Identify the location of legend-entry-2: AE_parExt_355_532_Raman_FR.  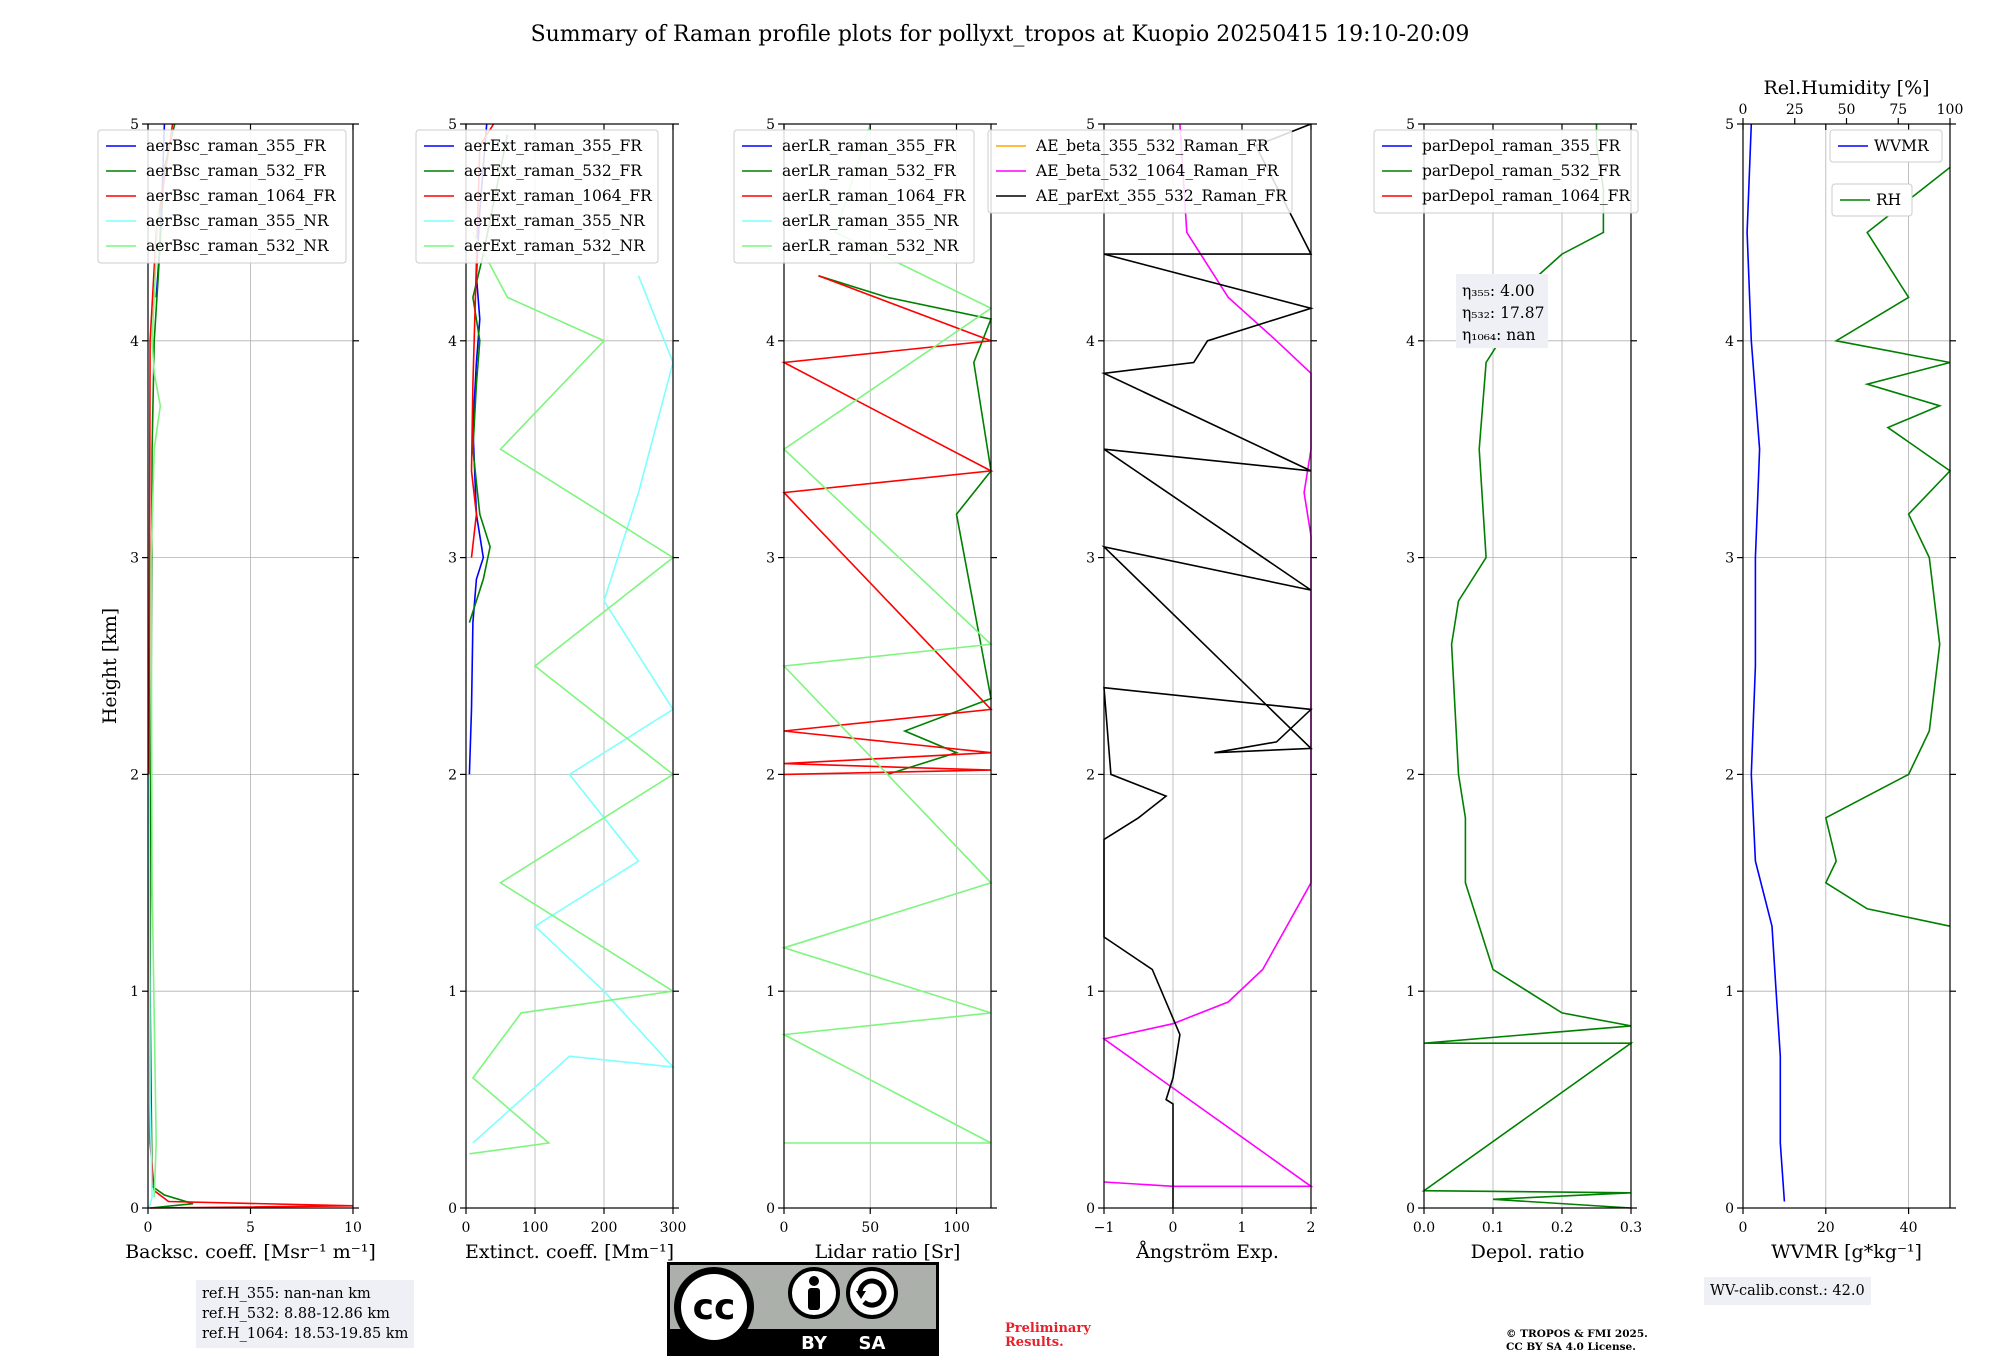
(1161, 196).